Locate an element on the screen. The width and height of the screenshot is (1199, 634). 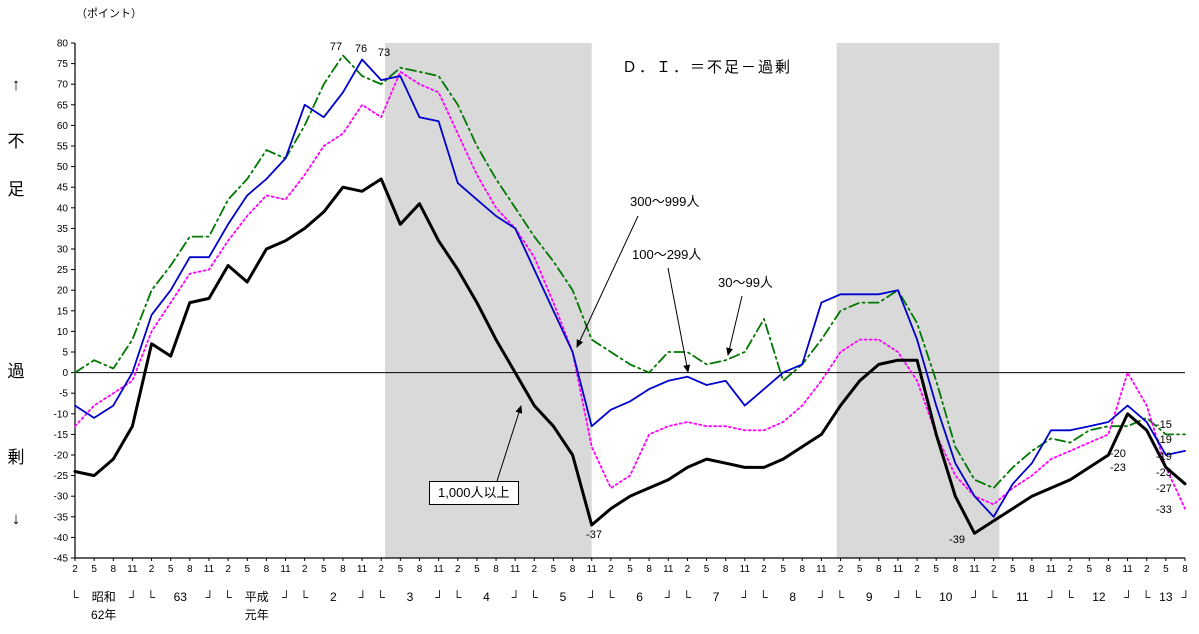
callout-30-99: 30〜99人 is located at coordinates (745, 283).